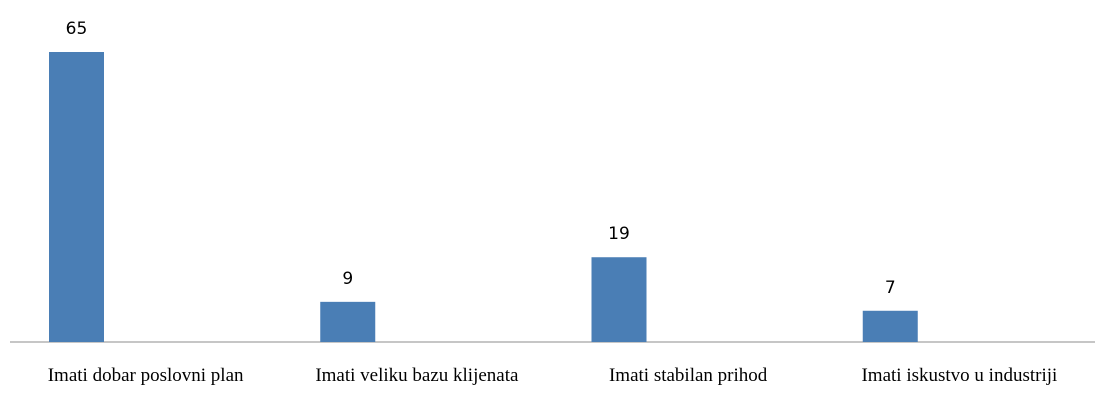  Describe the element at coordinates (417, 375) in the screenshot. I see `x-tick-label: Imati veliku bazu klijenata` at that location.